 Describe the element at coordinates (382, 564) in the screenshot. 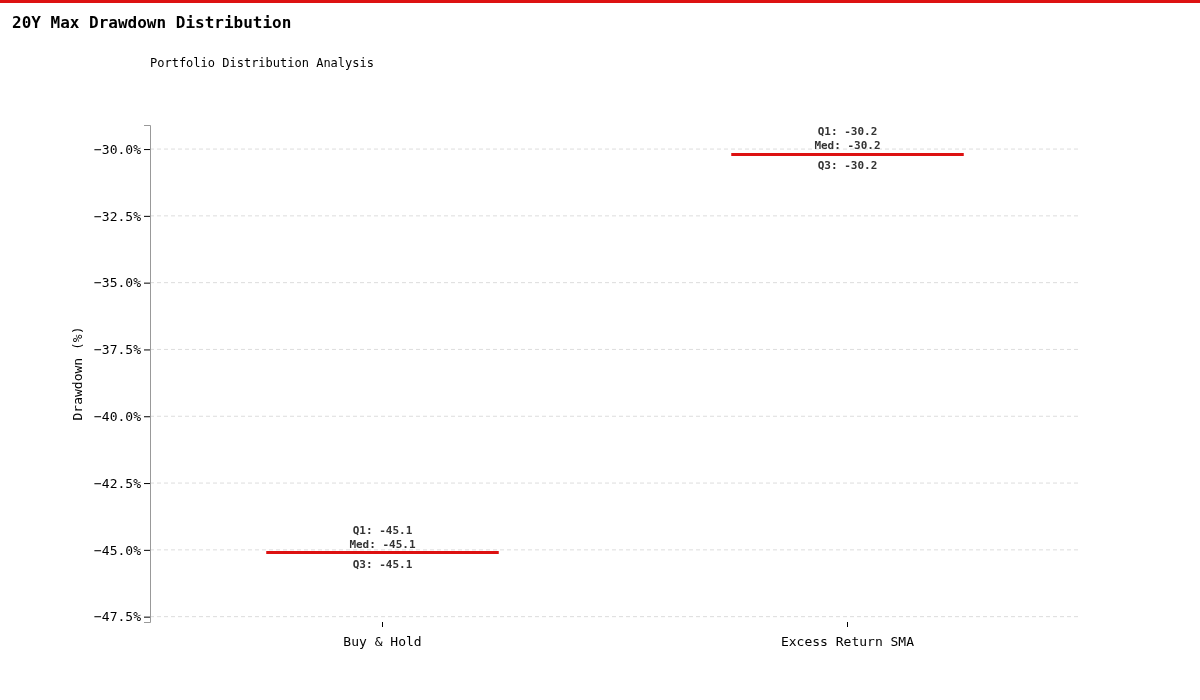

I see `annotation: Q3: -45.1` at that location.